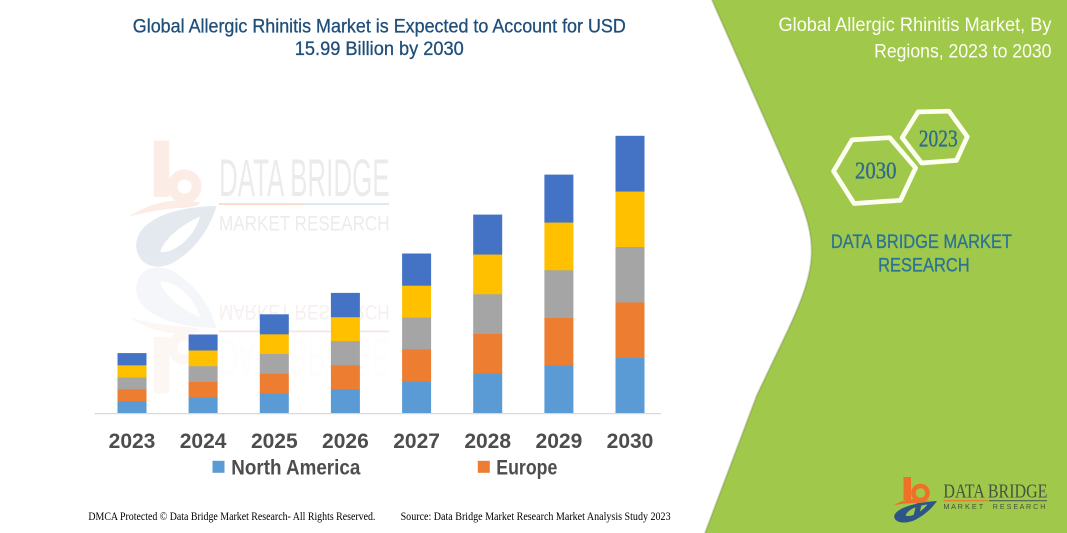 This screenshot has width=1067, height=533. What do you see at coordinates (915, 25) in the screenshot?
I see `svg-text:Global Allergic Rhinitis Marke: Global Allergic Rhinitis Market, By` at bounding box center [915, 25].